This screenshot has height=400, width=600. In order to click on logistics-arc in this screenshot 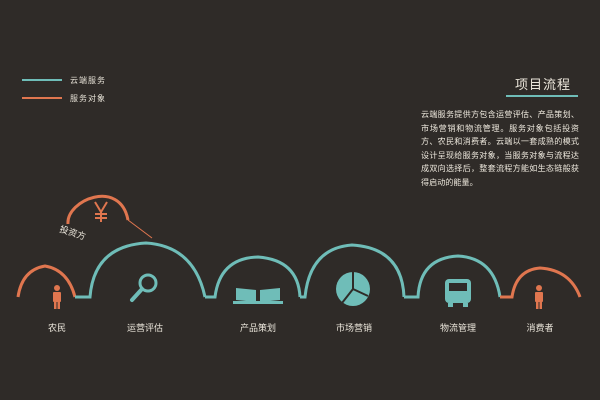, I will do `click(453, 276)`.